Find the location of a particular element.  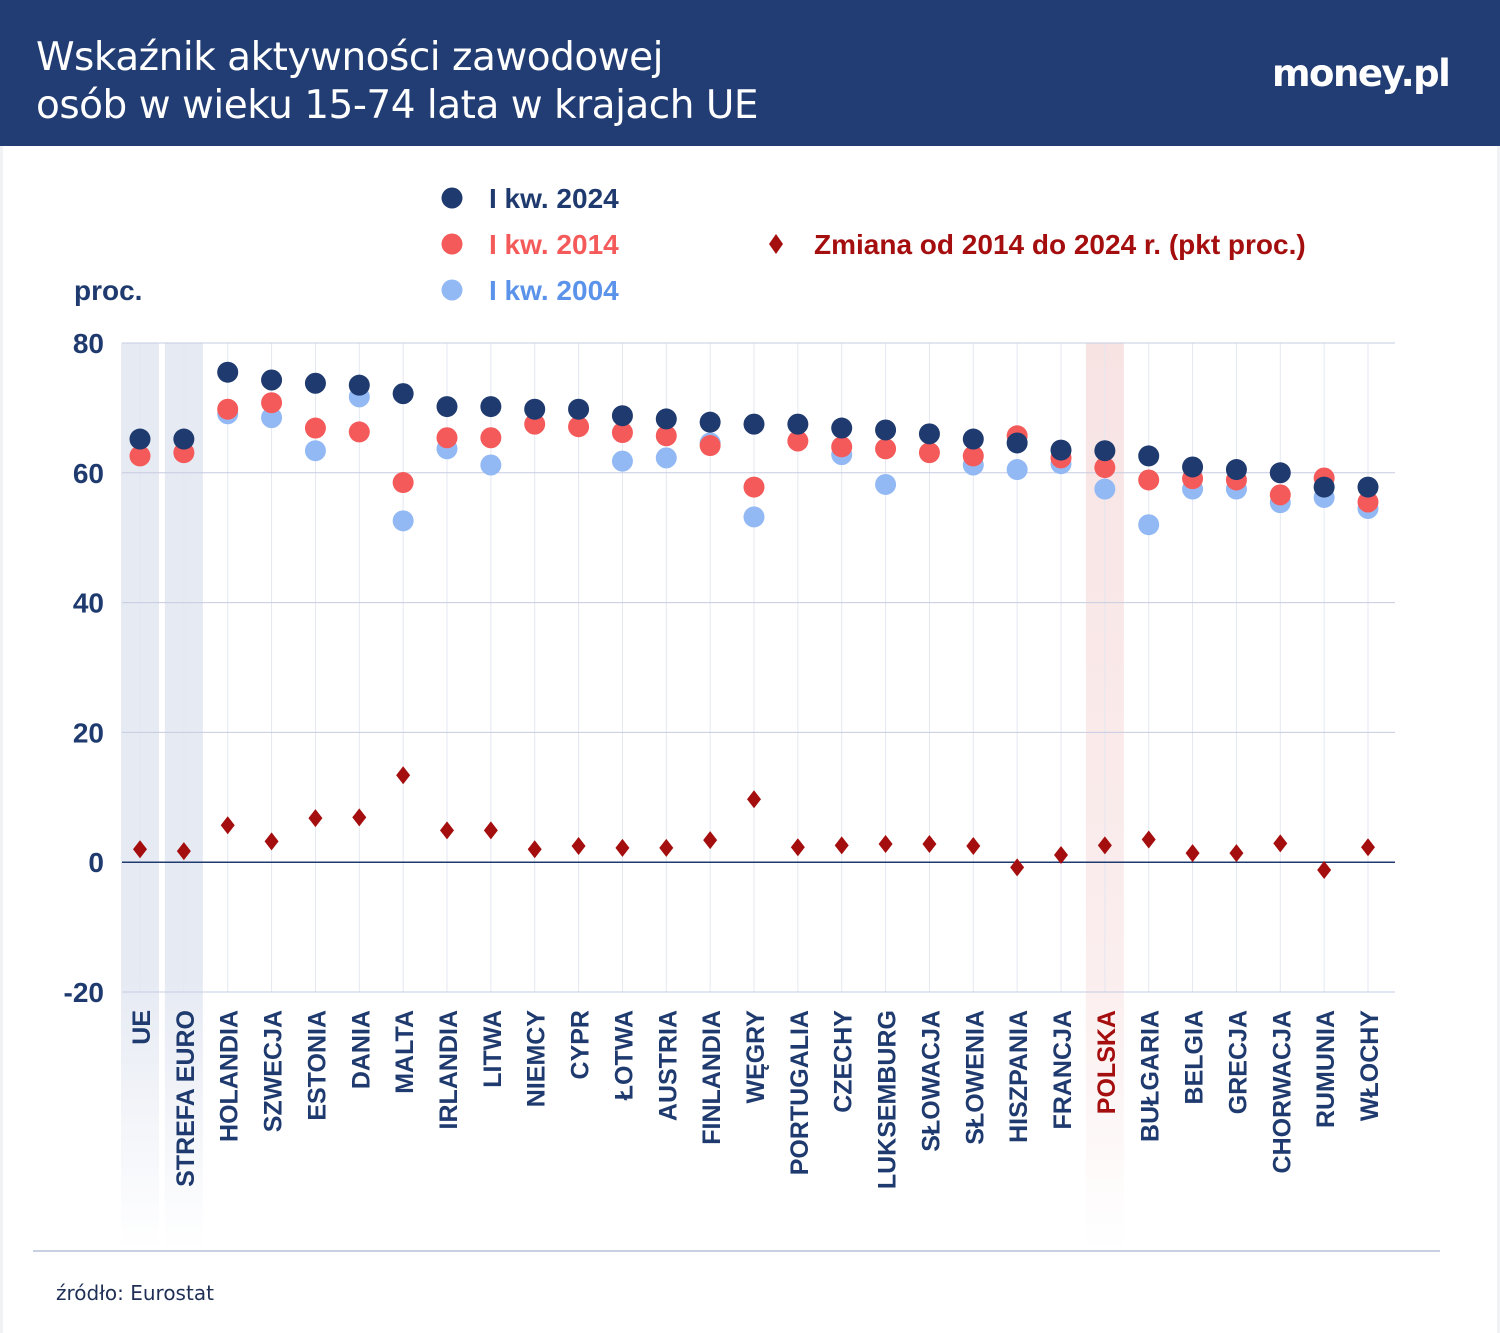

x-tick-label: SŁOWENIA is located at coordinates (975, 1077).